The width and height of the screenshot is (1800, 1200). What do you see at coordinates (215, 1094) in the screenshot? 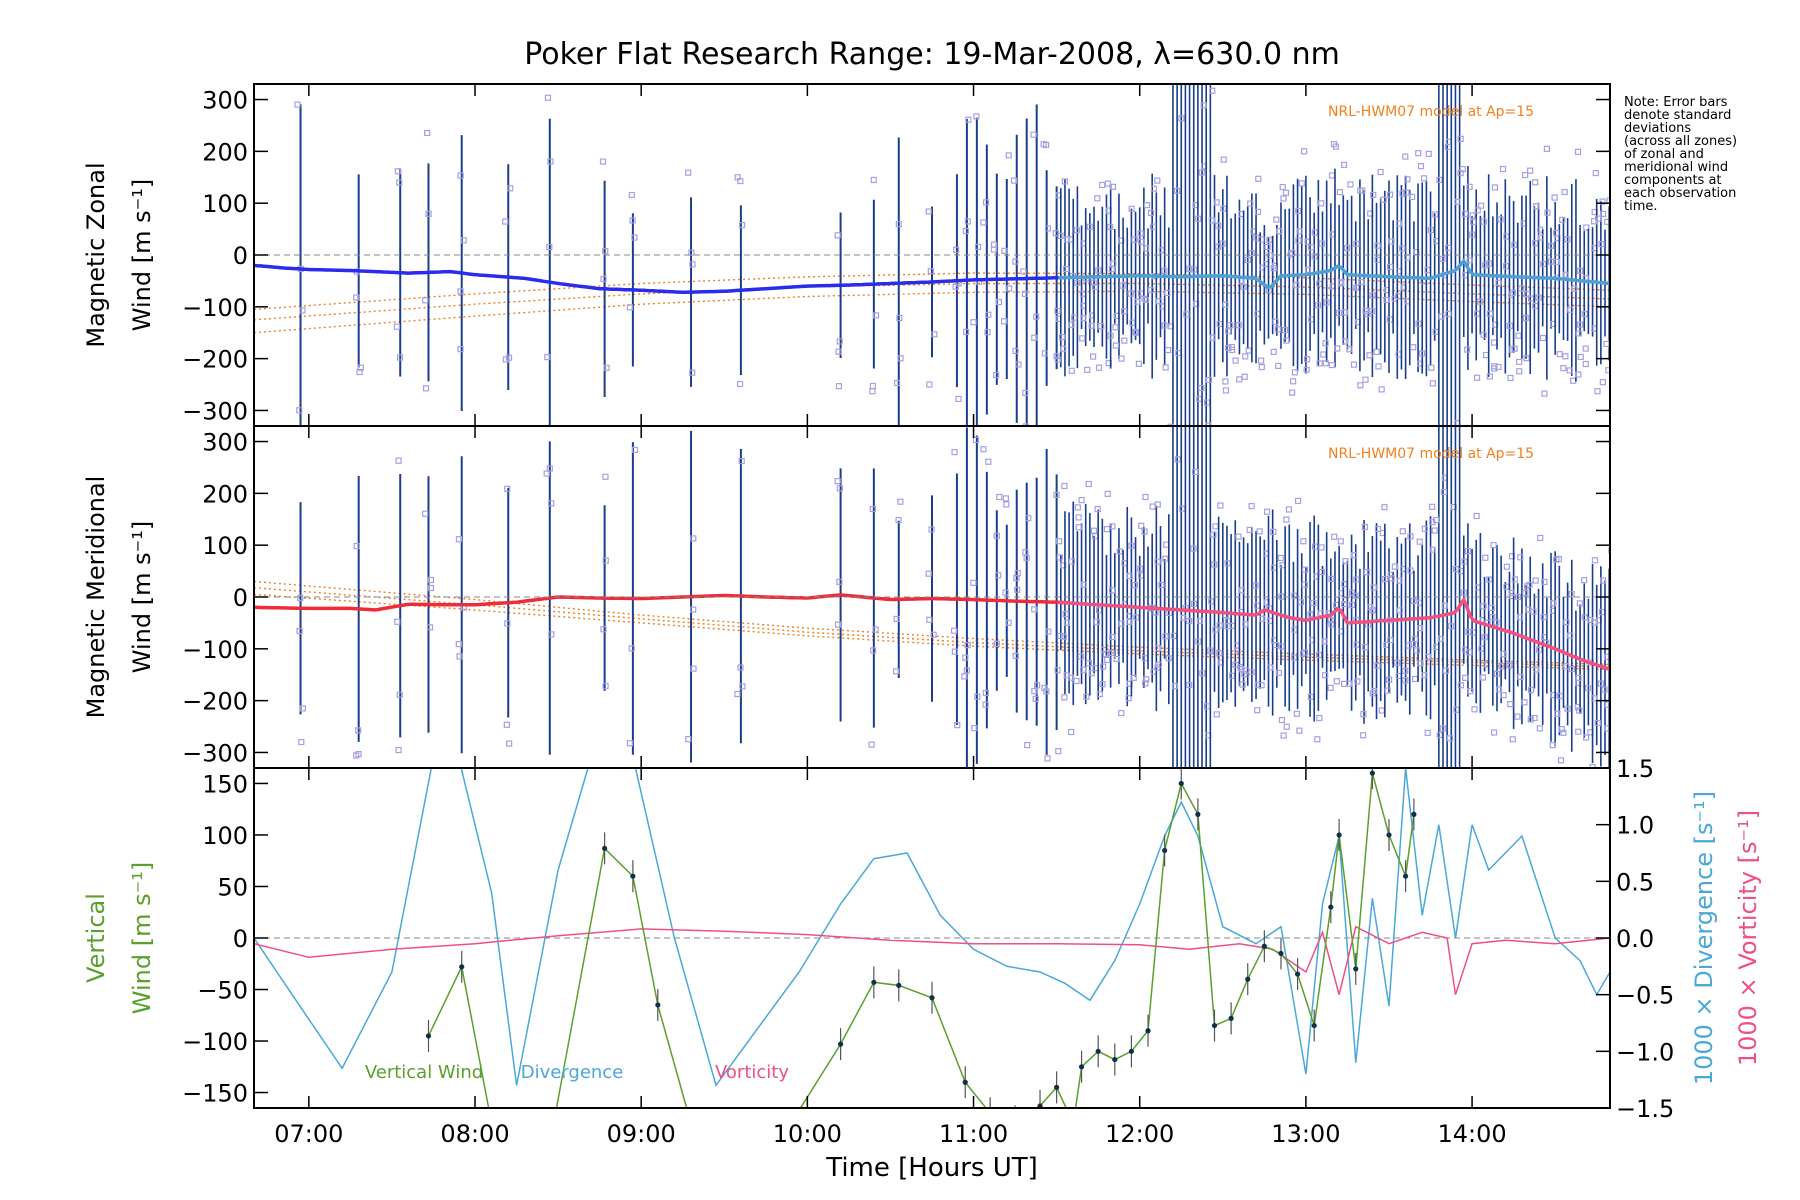
I see `y-tick-label: −150` at bounding box center [215, 1094].